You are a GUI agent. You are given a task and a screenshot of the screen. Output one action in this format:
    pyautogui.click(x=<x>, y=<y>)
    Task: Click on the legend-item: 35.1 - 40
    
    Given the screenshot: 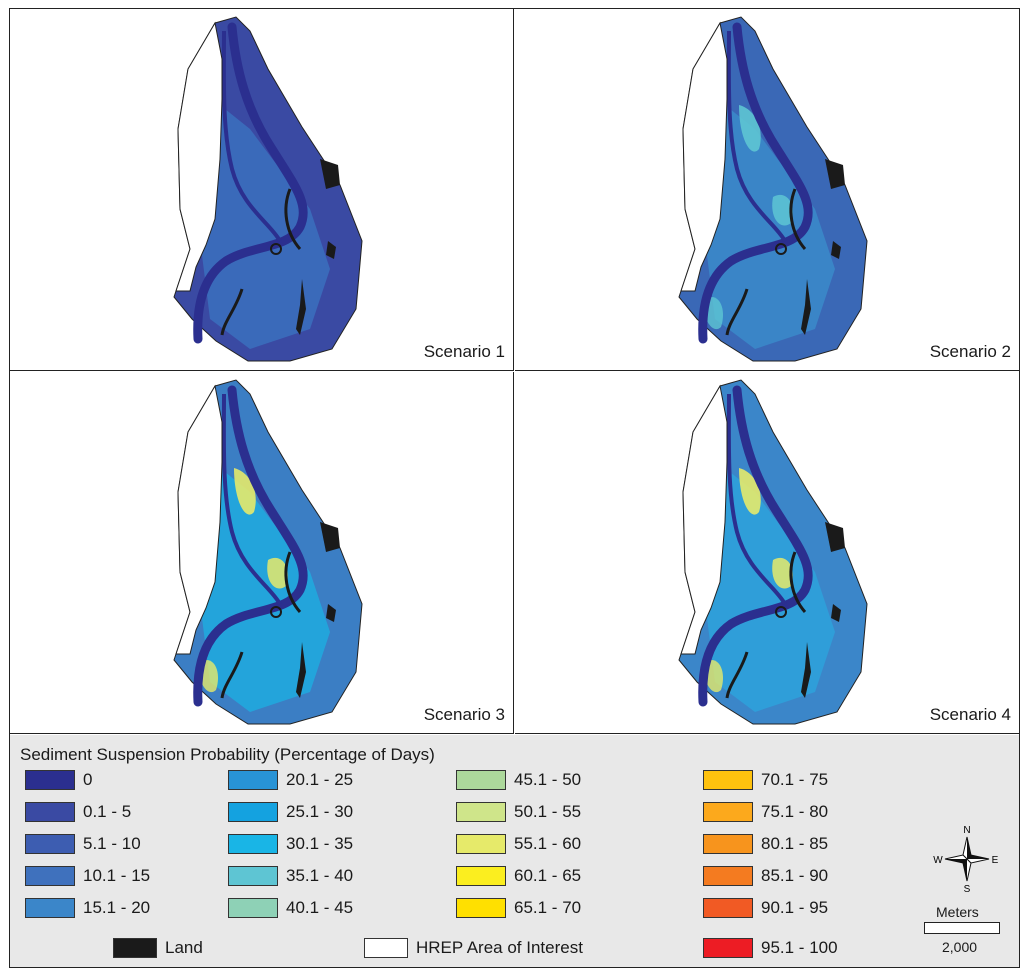 What is the action you would take?
    pyautogui.click(x=290, y=876)
    